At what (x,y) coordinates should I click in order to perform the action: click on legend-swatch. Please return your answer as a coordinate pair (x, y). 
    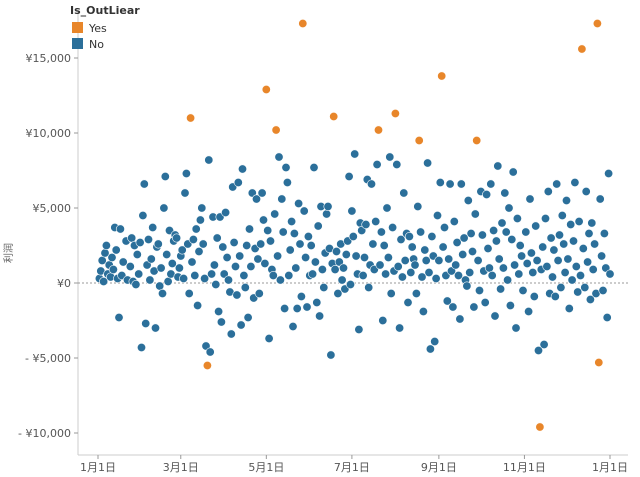
    Looking at the image, I should click on (77, 43).